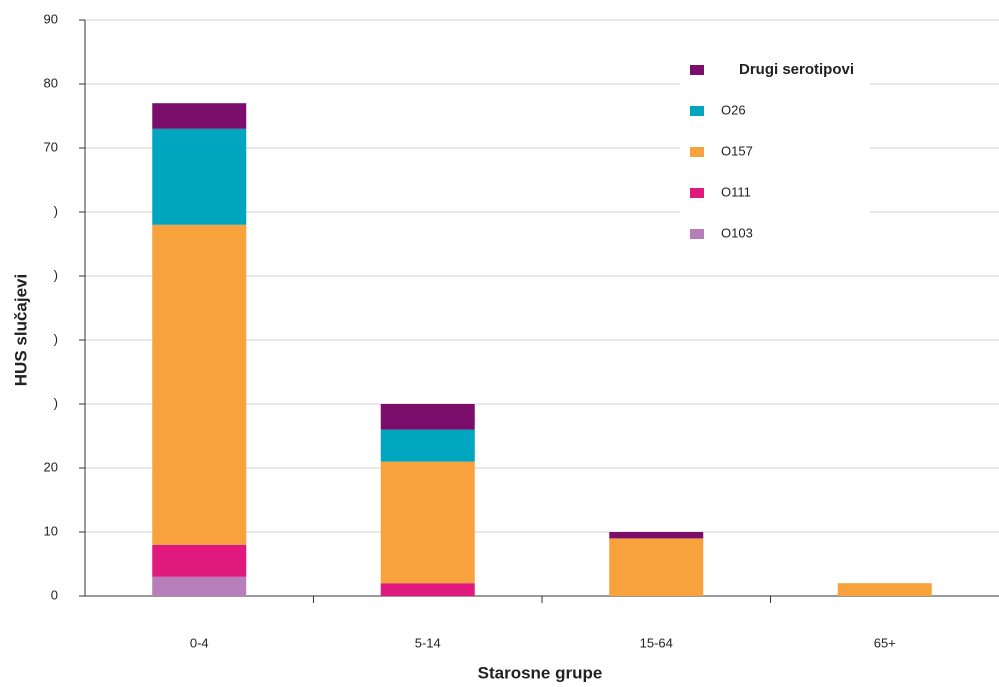 This screenshot has height=687, width=999. I want to click on y-tick-label: 80, so click(51, 82).